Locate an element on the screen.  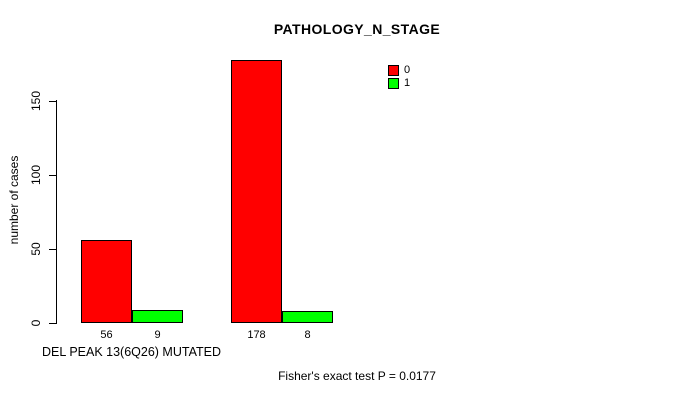
legend-item-0: 0 is located at coordinates (399, 70).